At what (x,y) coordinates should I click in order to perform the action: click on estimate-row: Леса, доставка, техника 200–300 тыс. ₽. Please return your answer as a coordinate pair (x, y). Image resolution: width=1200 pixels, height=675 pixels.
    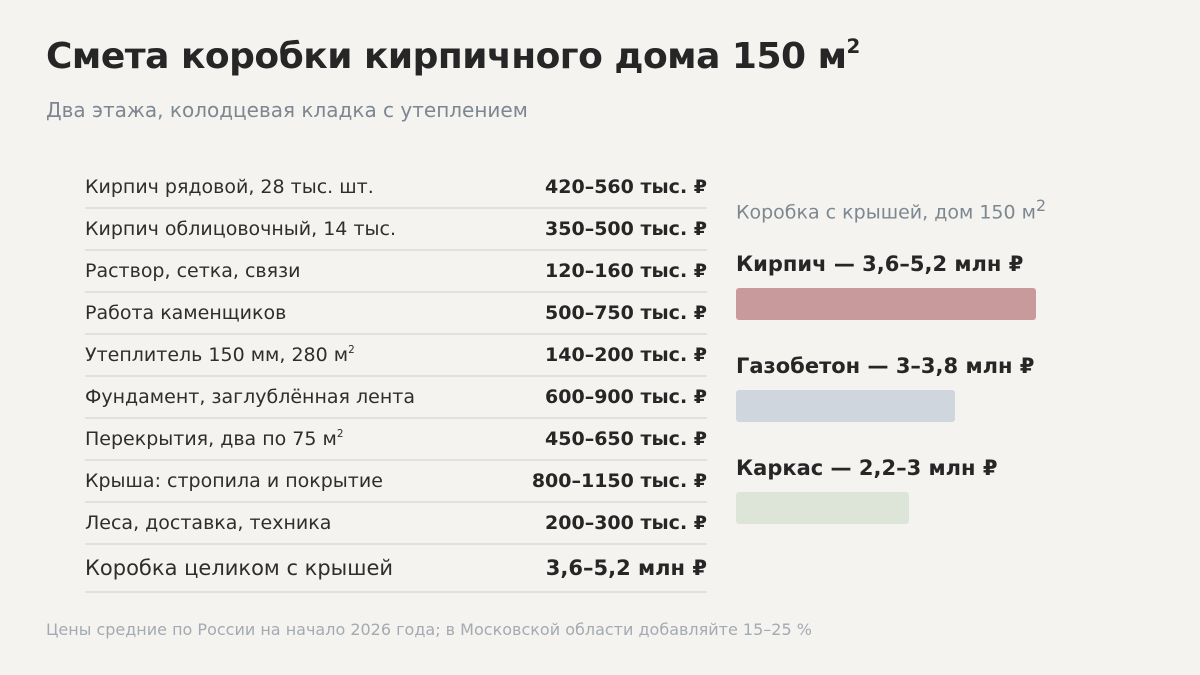
    Looking at the image, I should click on (396, 524).